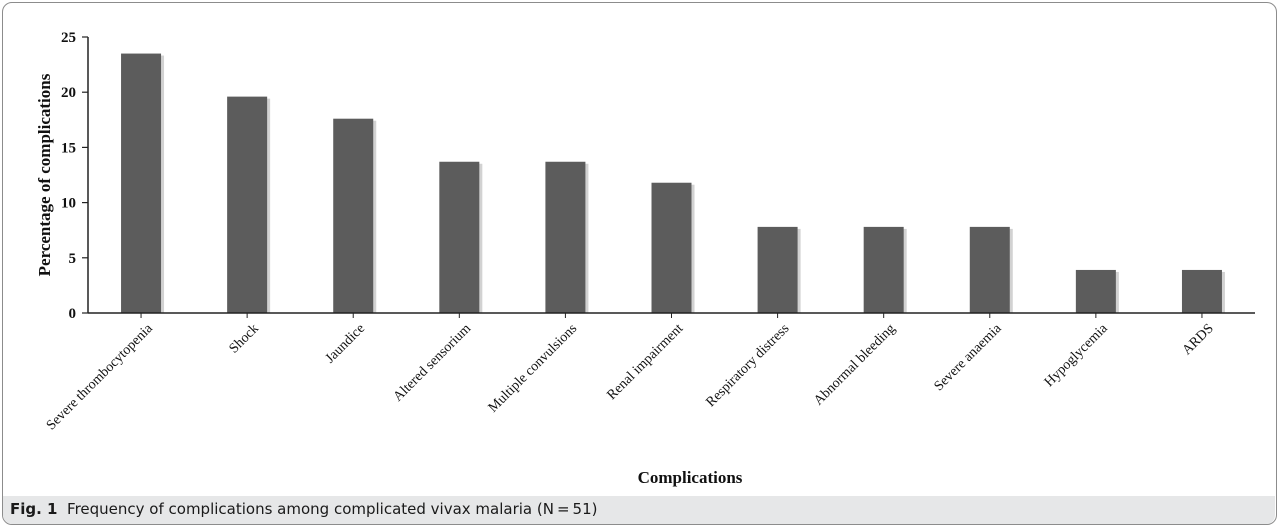 The image size is (1281, 529). I want to click on x-tick-label: Altered sensorium, so click(433, 363).